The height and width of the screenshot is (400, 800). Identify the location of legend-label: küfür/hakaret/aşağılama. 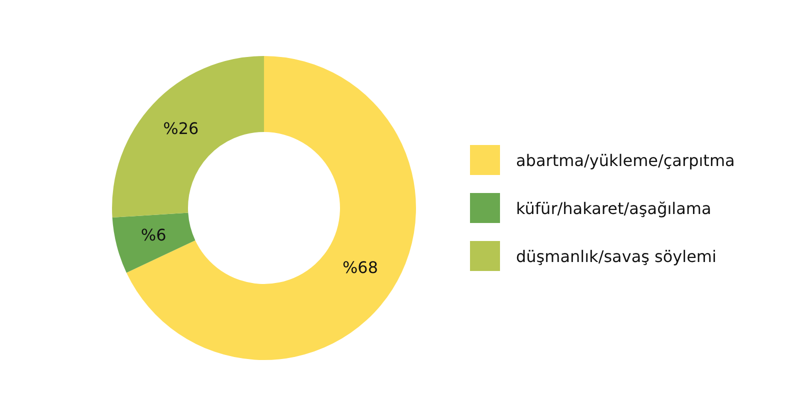
(614, 208).